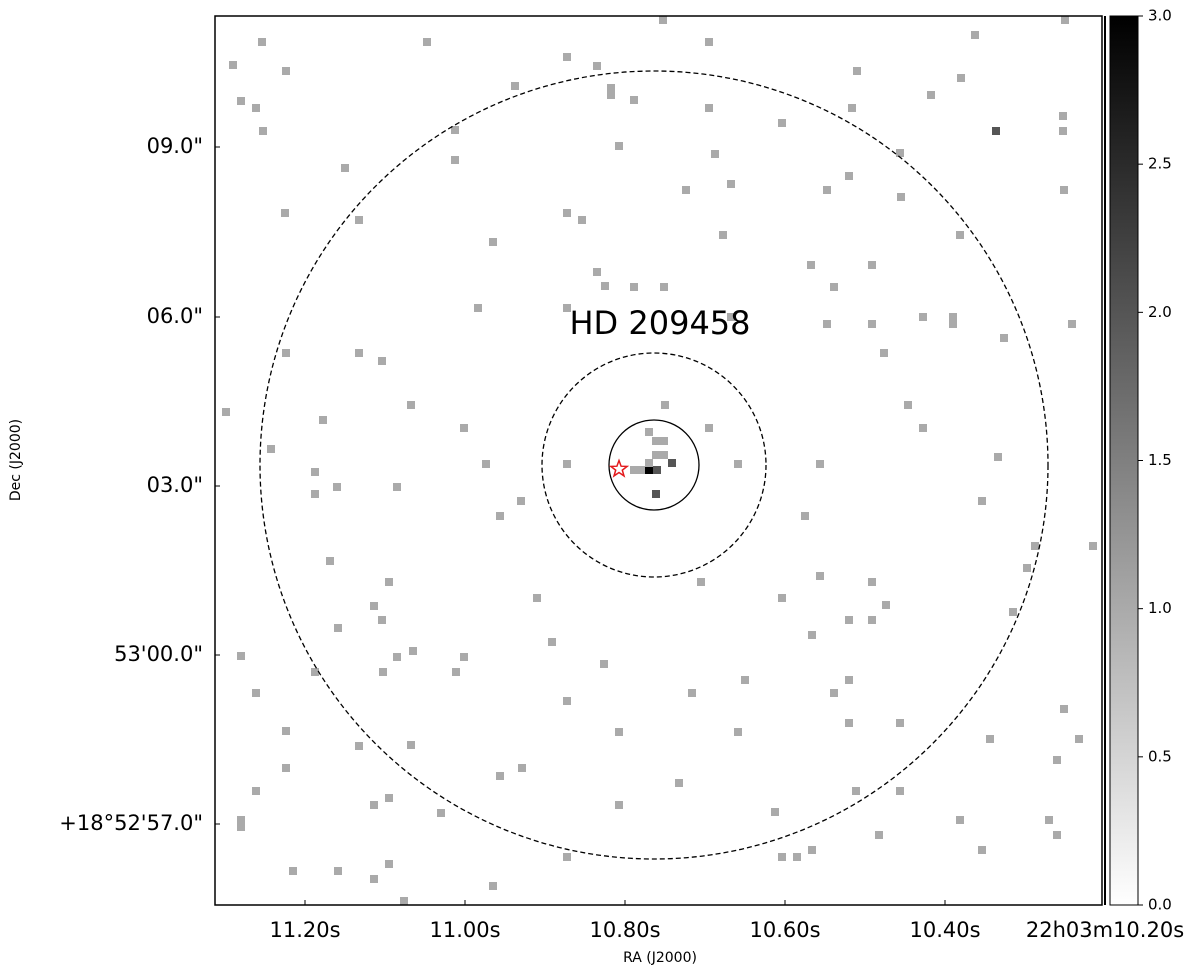  I want to click on colorbar-tick-label: 1.0, so click(1160, 608).